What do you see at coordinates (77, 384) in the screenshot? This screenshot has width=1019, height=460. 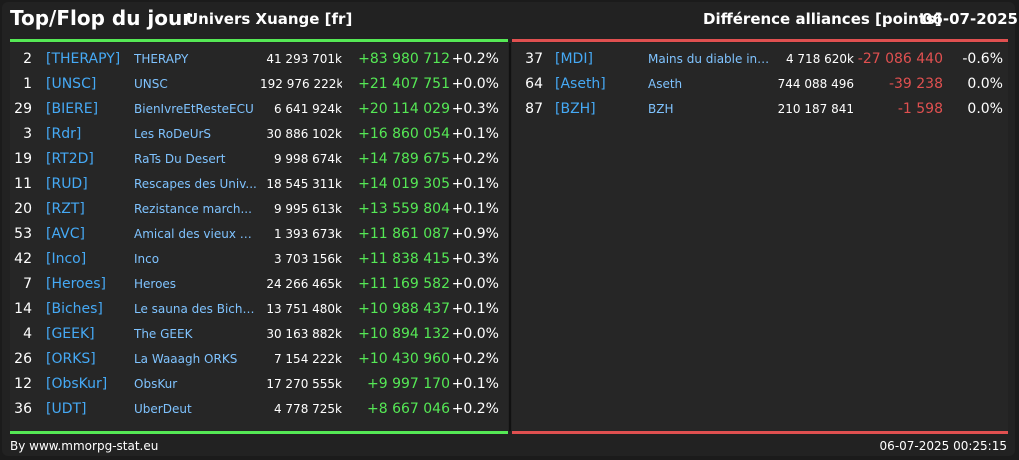 I see `alliance-tag-link: [ObsKur]` at bounding box center [77, 384].